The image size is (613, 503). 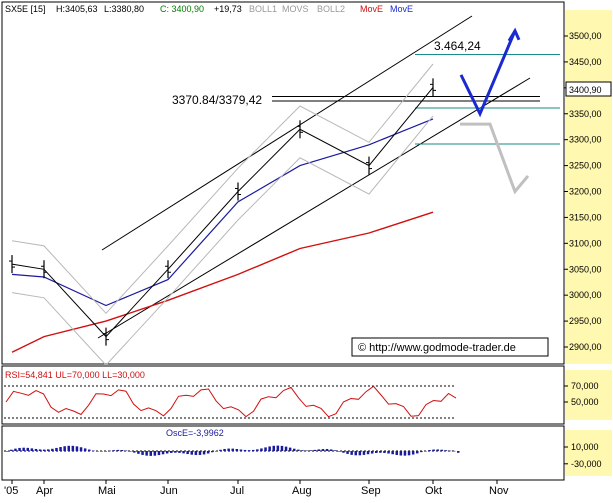 What do you see at coordinates (124, 9) in the screenshot?
I see `header-low: L:3380,80` at bounding box center [124, 9].